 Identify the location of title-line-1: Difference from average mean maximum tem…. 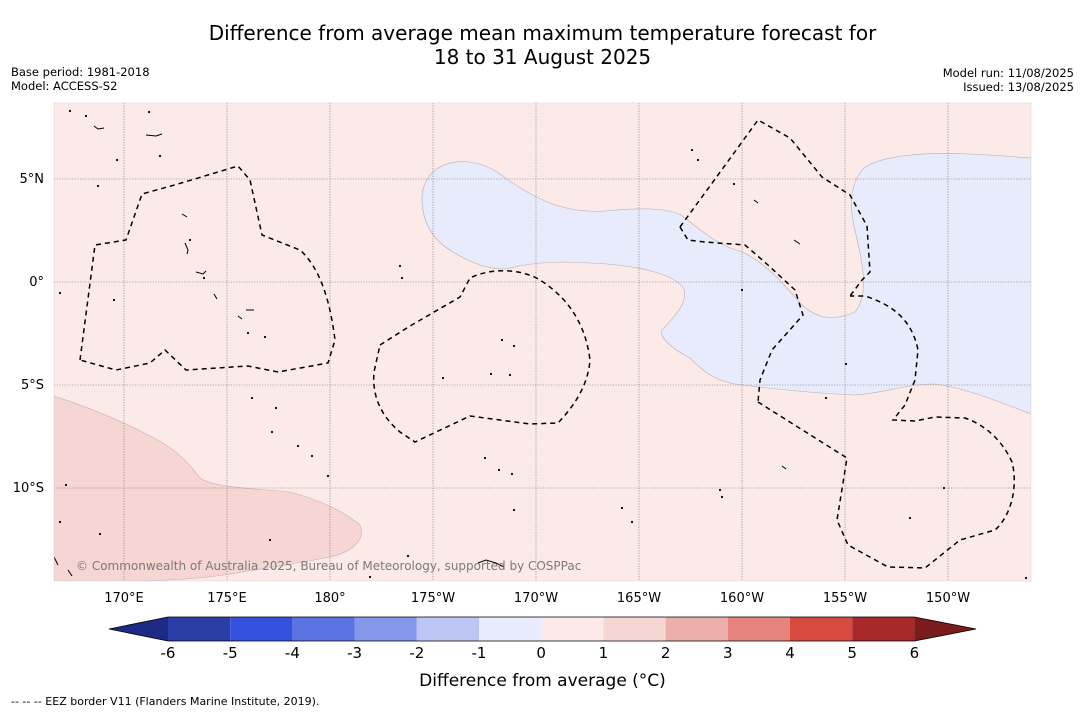
(542, 33).